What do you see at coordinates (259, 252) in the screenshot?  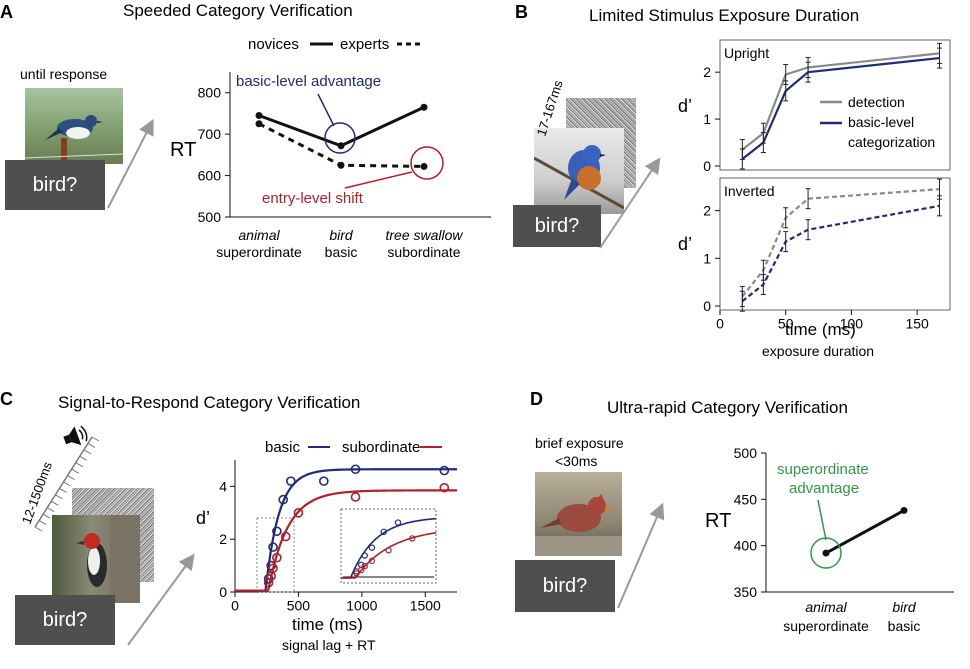 I see `chart-a-level-label: superordinate` at bounding box center [259, 252].